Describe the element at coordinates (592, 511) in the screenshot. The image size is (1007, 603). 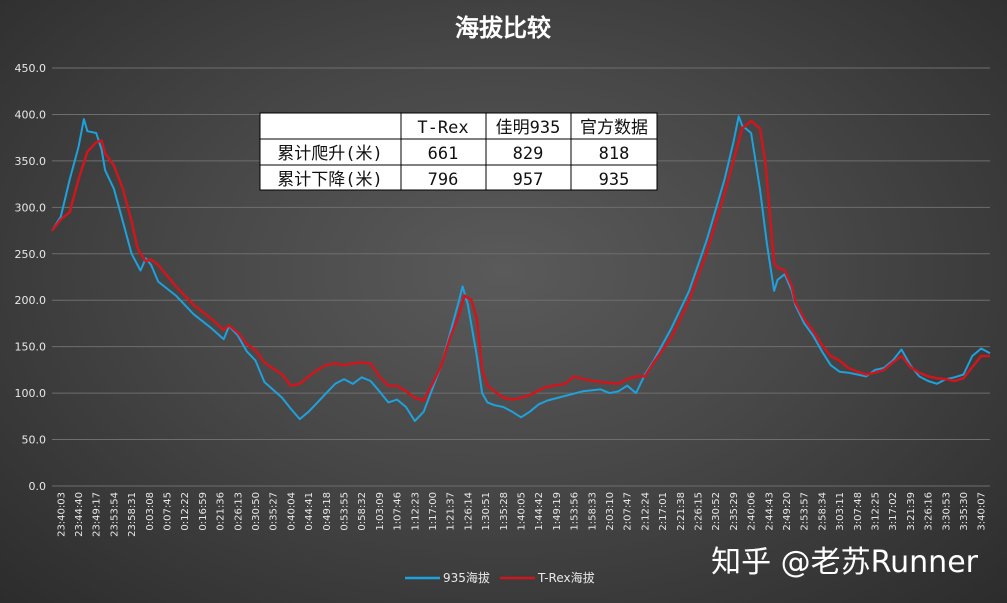
I see `x-tick-label: 1:58:33` at that location.